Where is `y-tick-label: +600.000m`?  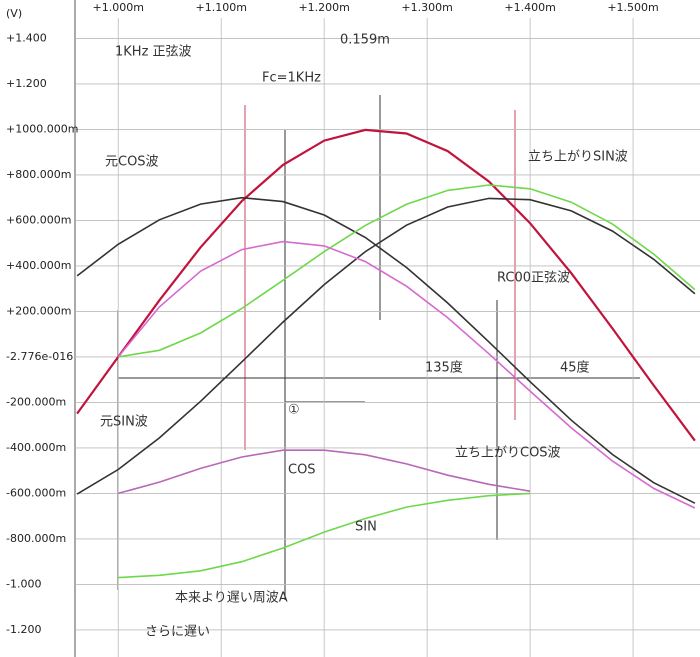
y-tick-label: +600.000m is located at coordinates (38, 219).